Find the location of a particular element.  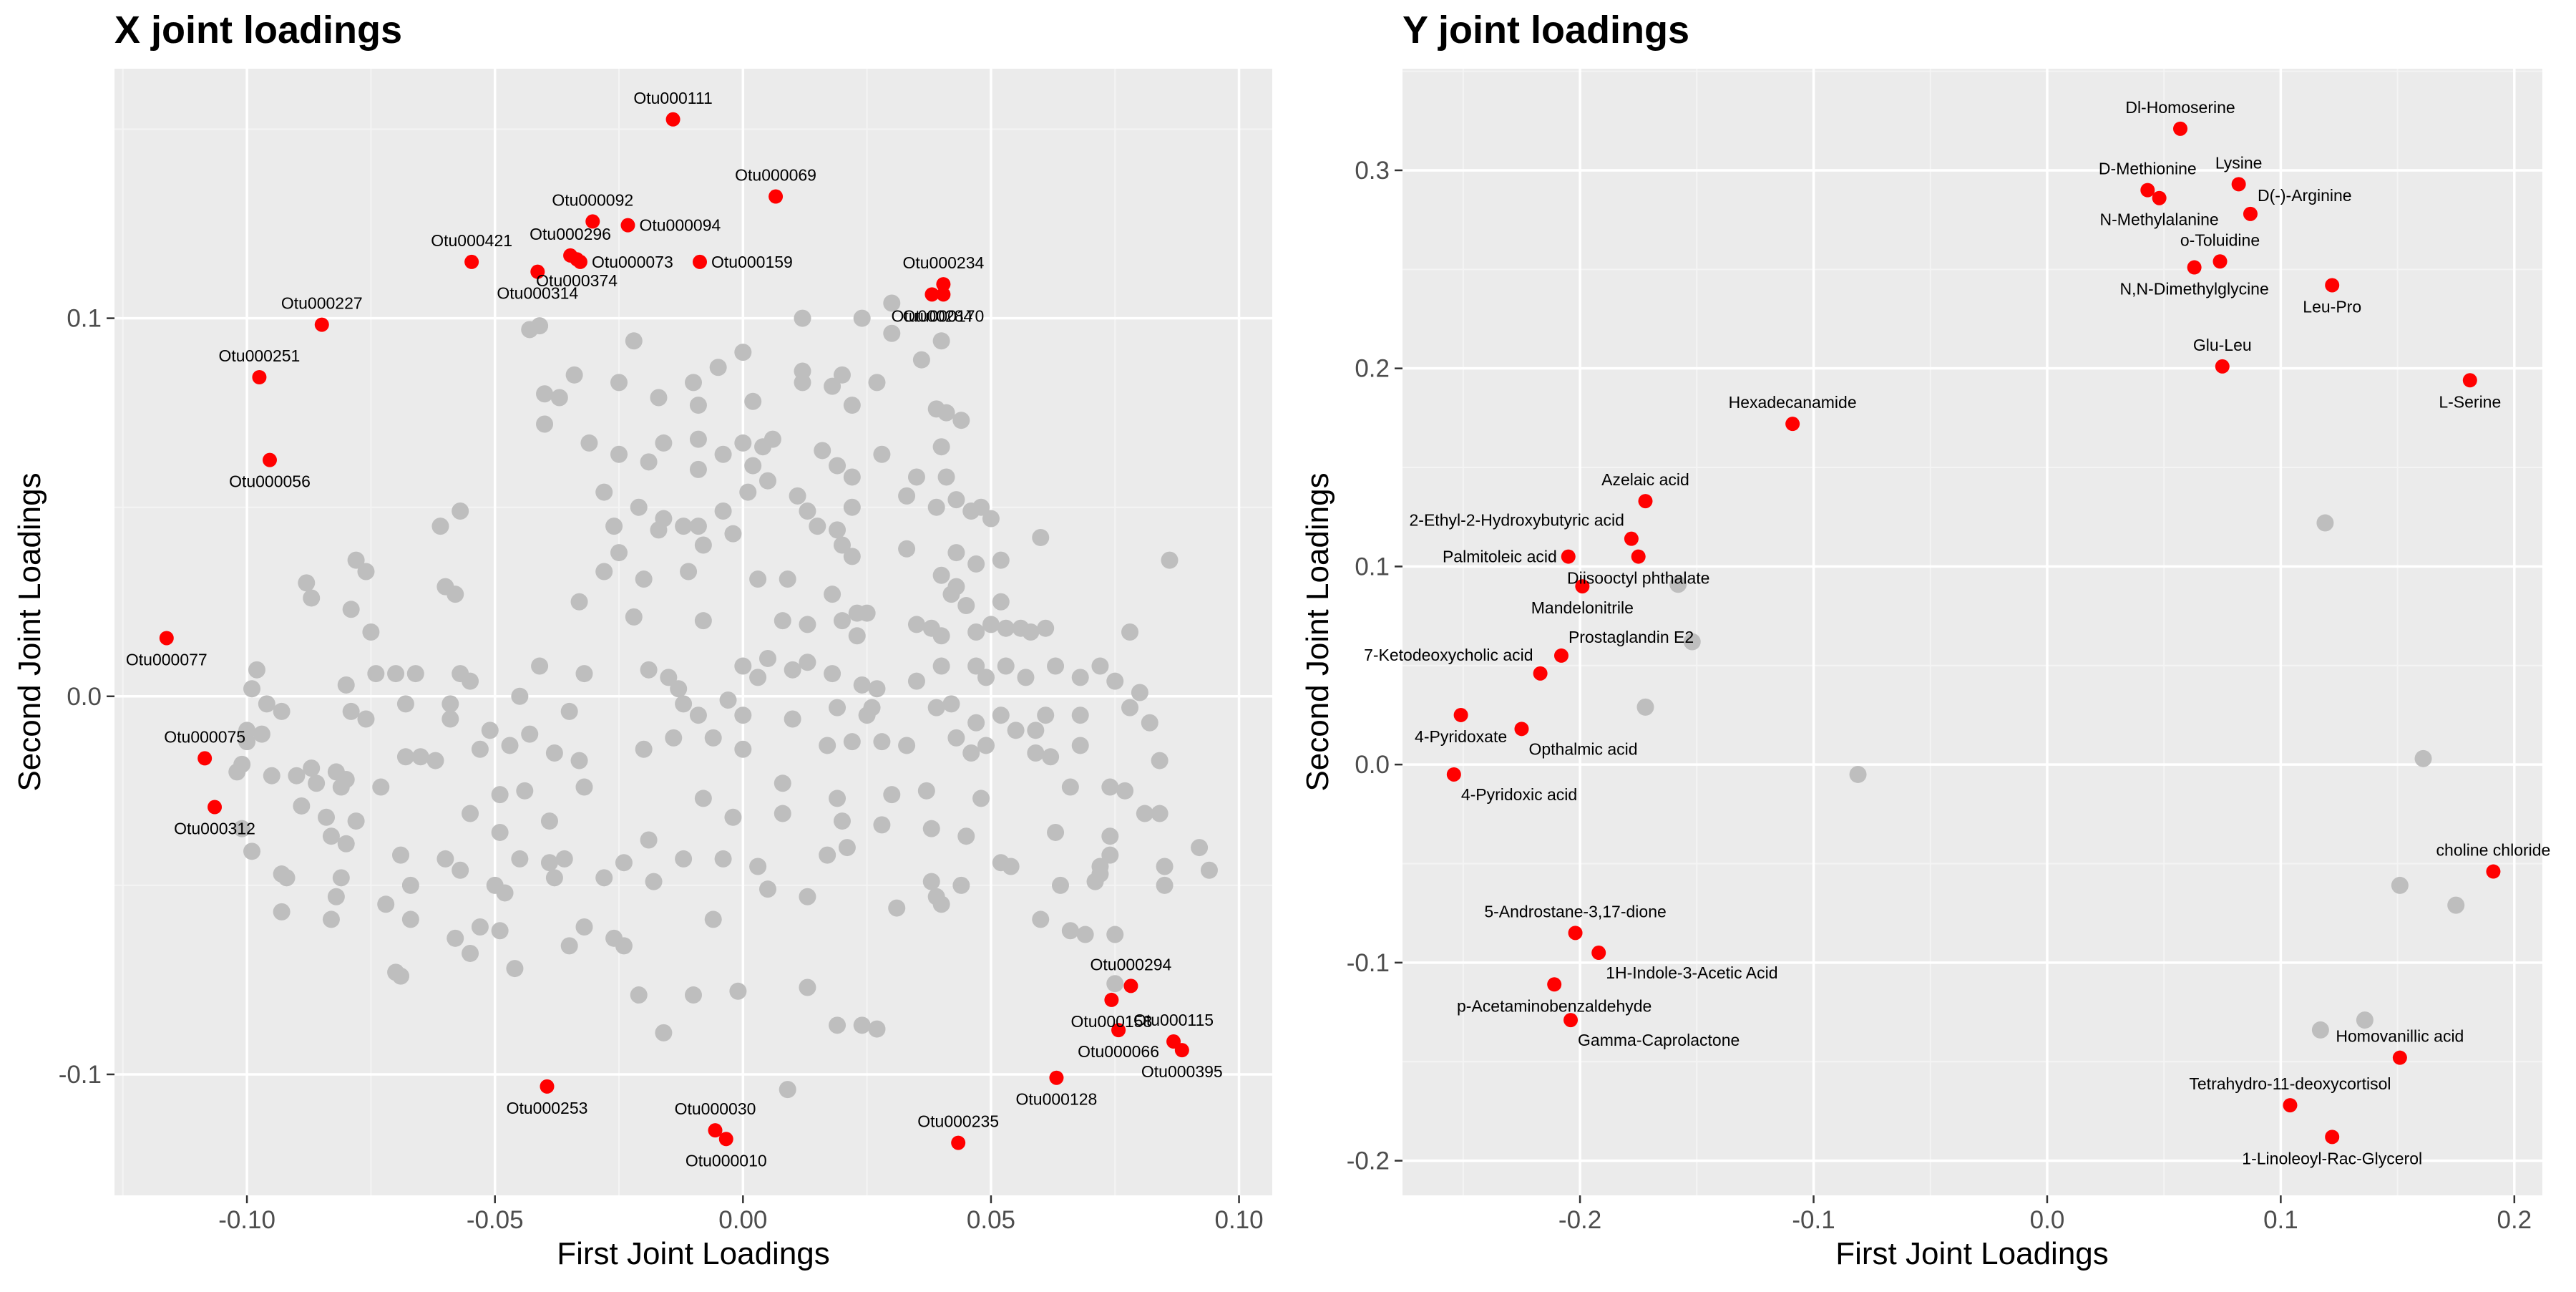

point-tetrahydro-11-deoxycortisol is located at coordinates (2290, 1105).